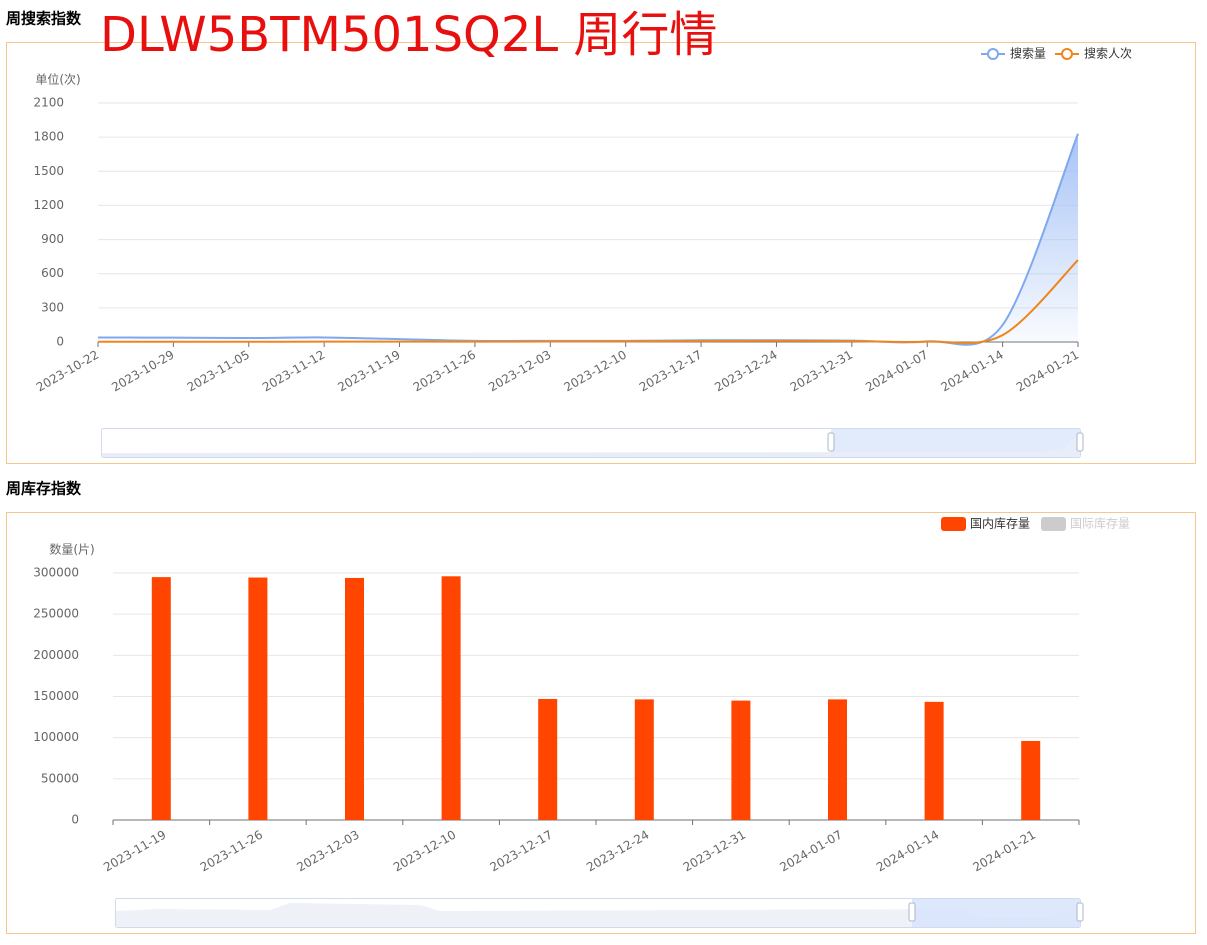 The width and height of the screenshot is (1207, 945). I want to click on legend-label: 国际库存量, so click(1100, 523).